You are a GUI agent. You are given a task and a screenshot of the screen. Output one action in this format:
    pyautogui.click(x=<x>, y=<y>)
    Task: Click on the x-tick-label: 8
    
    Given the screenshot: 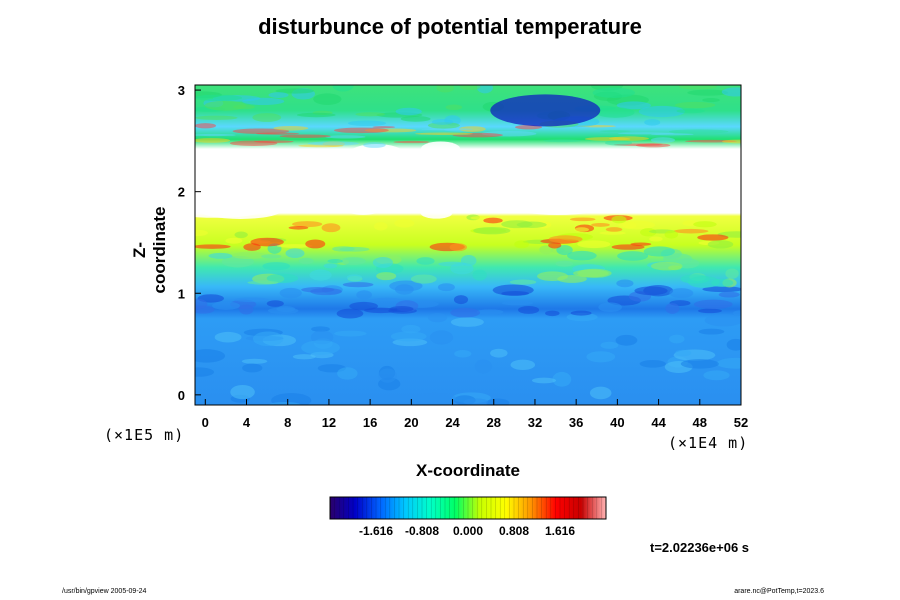 What is the action you would take?
    pyautogui.click(x=287, y=422)
    